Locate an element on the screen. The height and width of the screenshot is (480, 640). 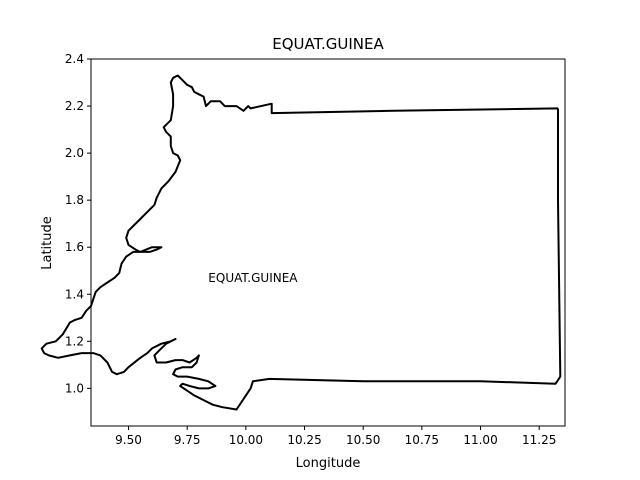
x-tick-label: 11.00 is located at coordinates (480, 440).